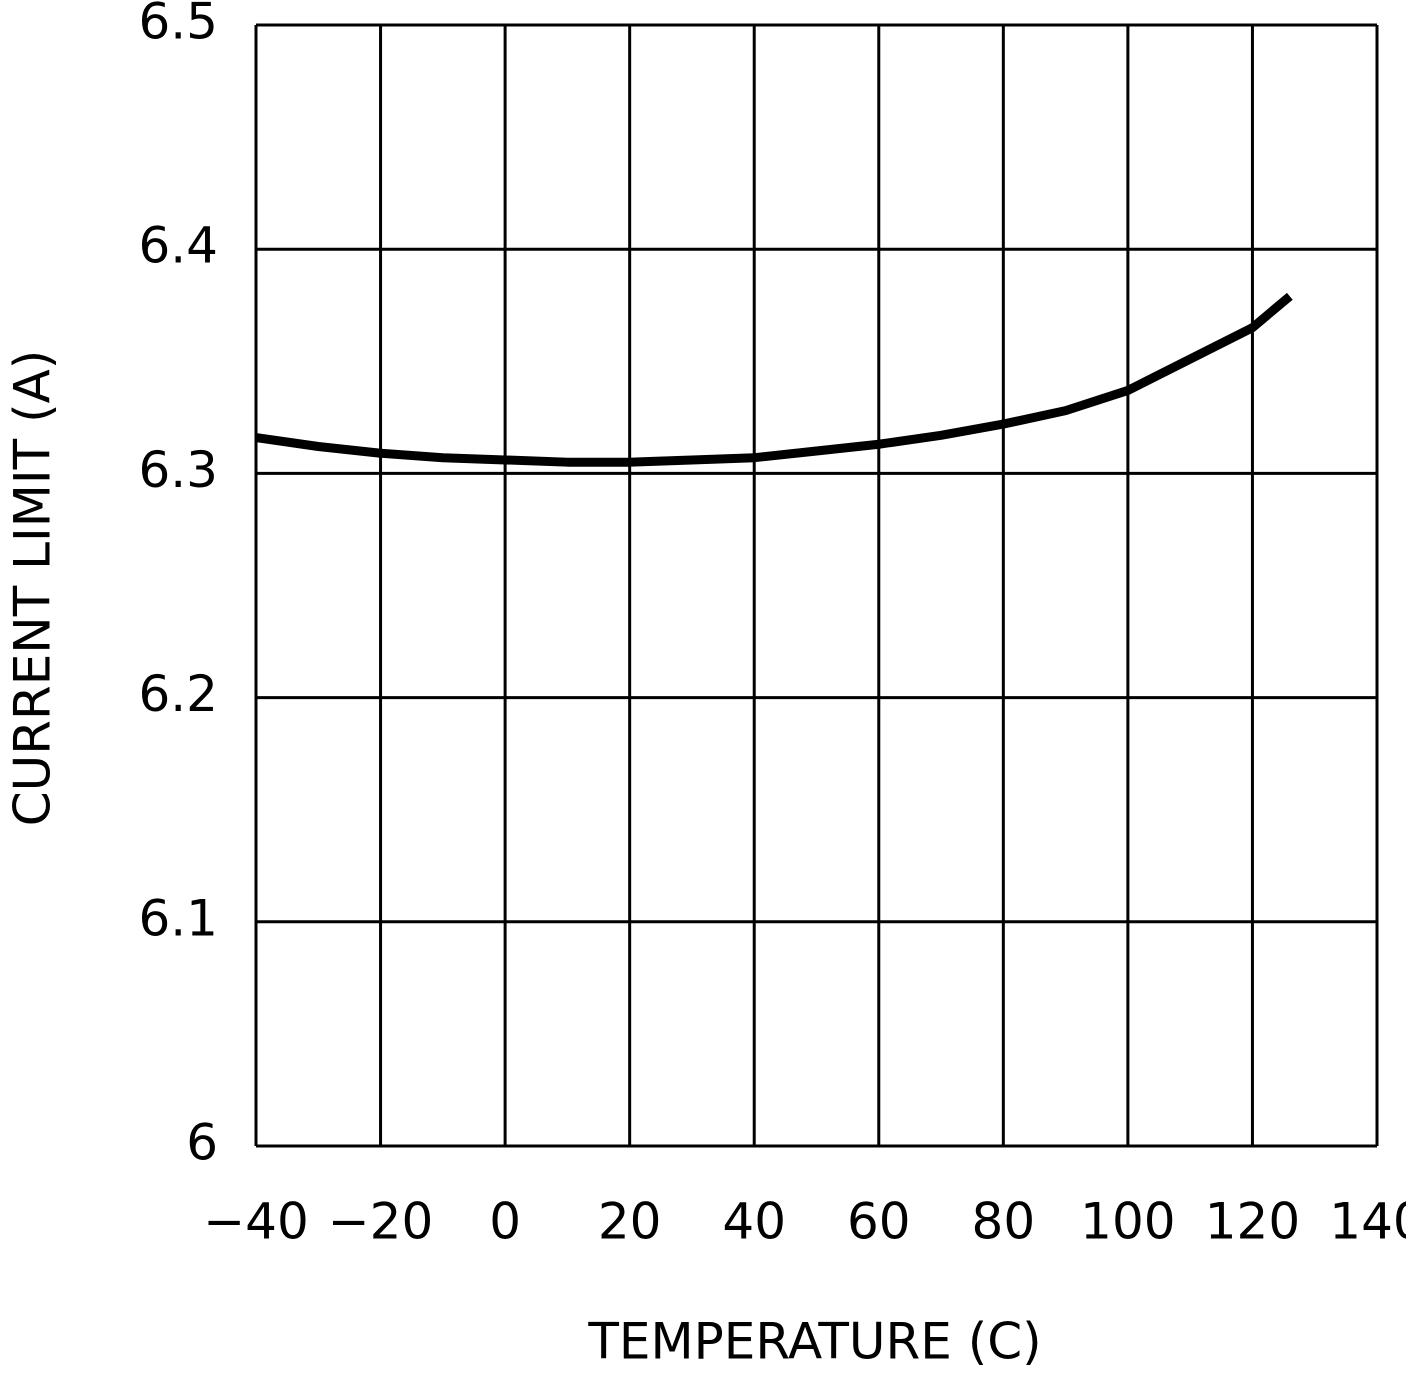  What do you see at coordinates (178, 694) in the screenshot?
I see `y-tick-label: 6.2` at bounding box center [178, 694].